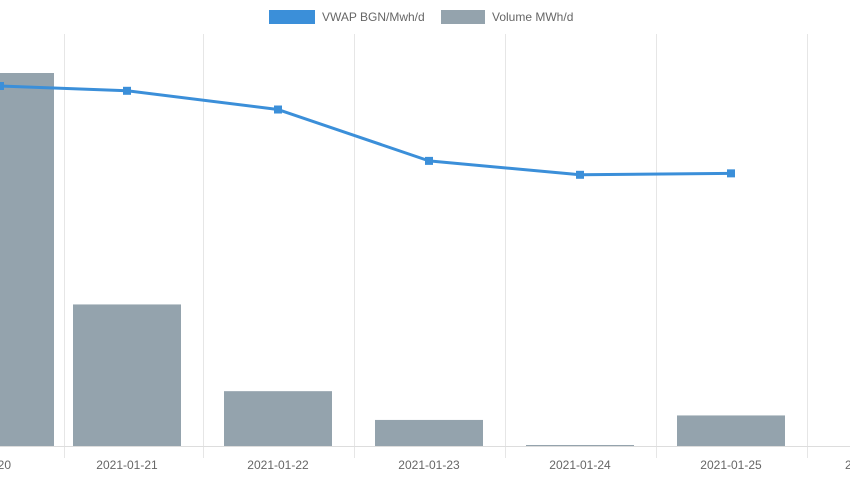  What do you see at coordinates (5, 465) in the screenshot?
I see `x-tick-label: 20` at bounding box center [5, 465].